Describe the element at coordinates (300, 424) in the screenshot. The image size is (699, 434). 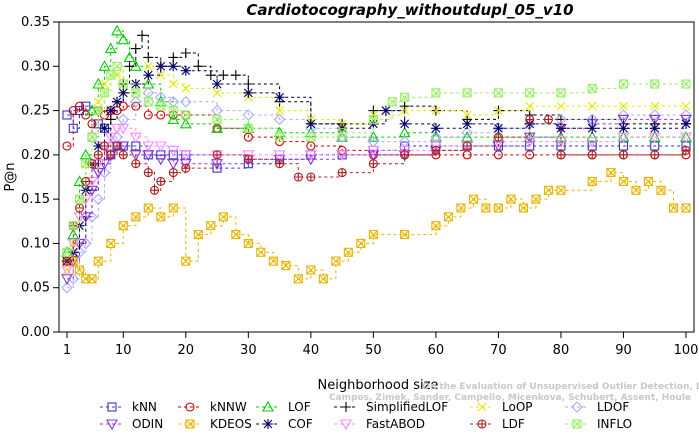
I see `legend-label: COF` at that location.